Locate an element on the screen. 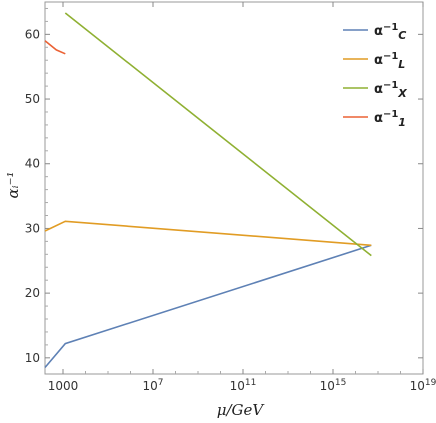  x-tick-label: 1011 is located at coordinates (243, 385).